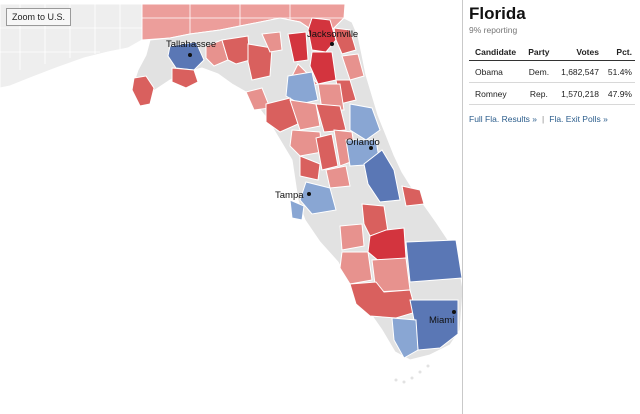  I want to click on column-header-votes: Votes, so click(577, 52).